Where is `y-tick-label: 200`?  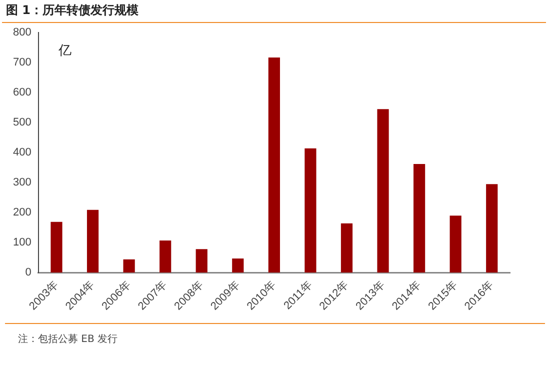
y-tick-label: 200 is located at coordinates (22, 212).